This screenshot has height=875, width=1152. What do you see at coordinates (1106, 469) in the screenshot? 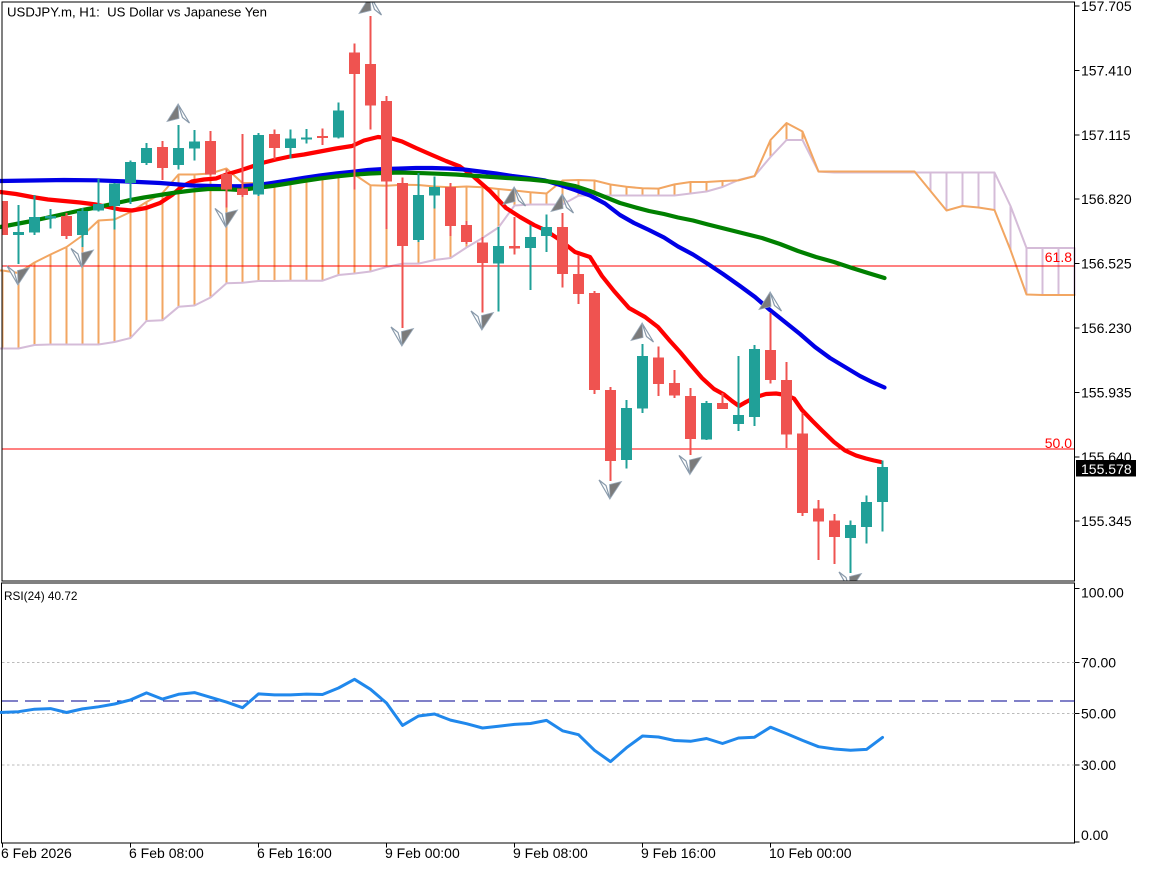
I see `svg-text: 155.578` at bounding box center [1106, 469].